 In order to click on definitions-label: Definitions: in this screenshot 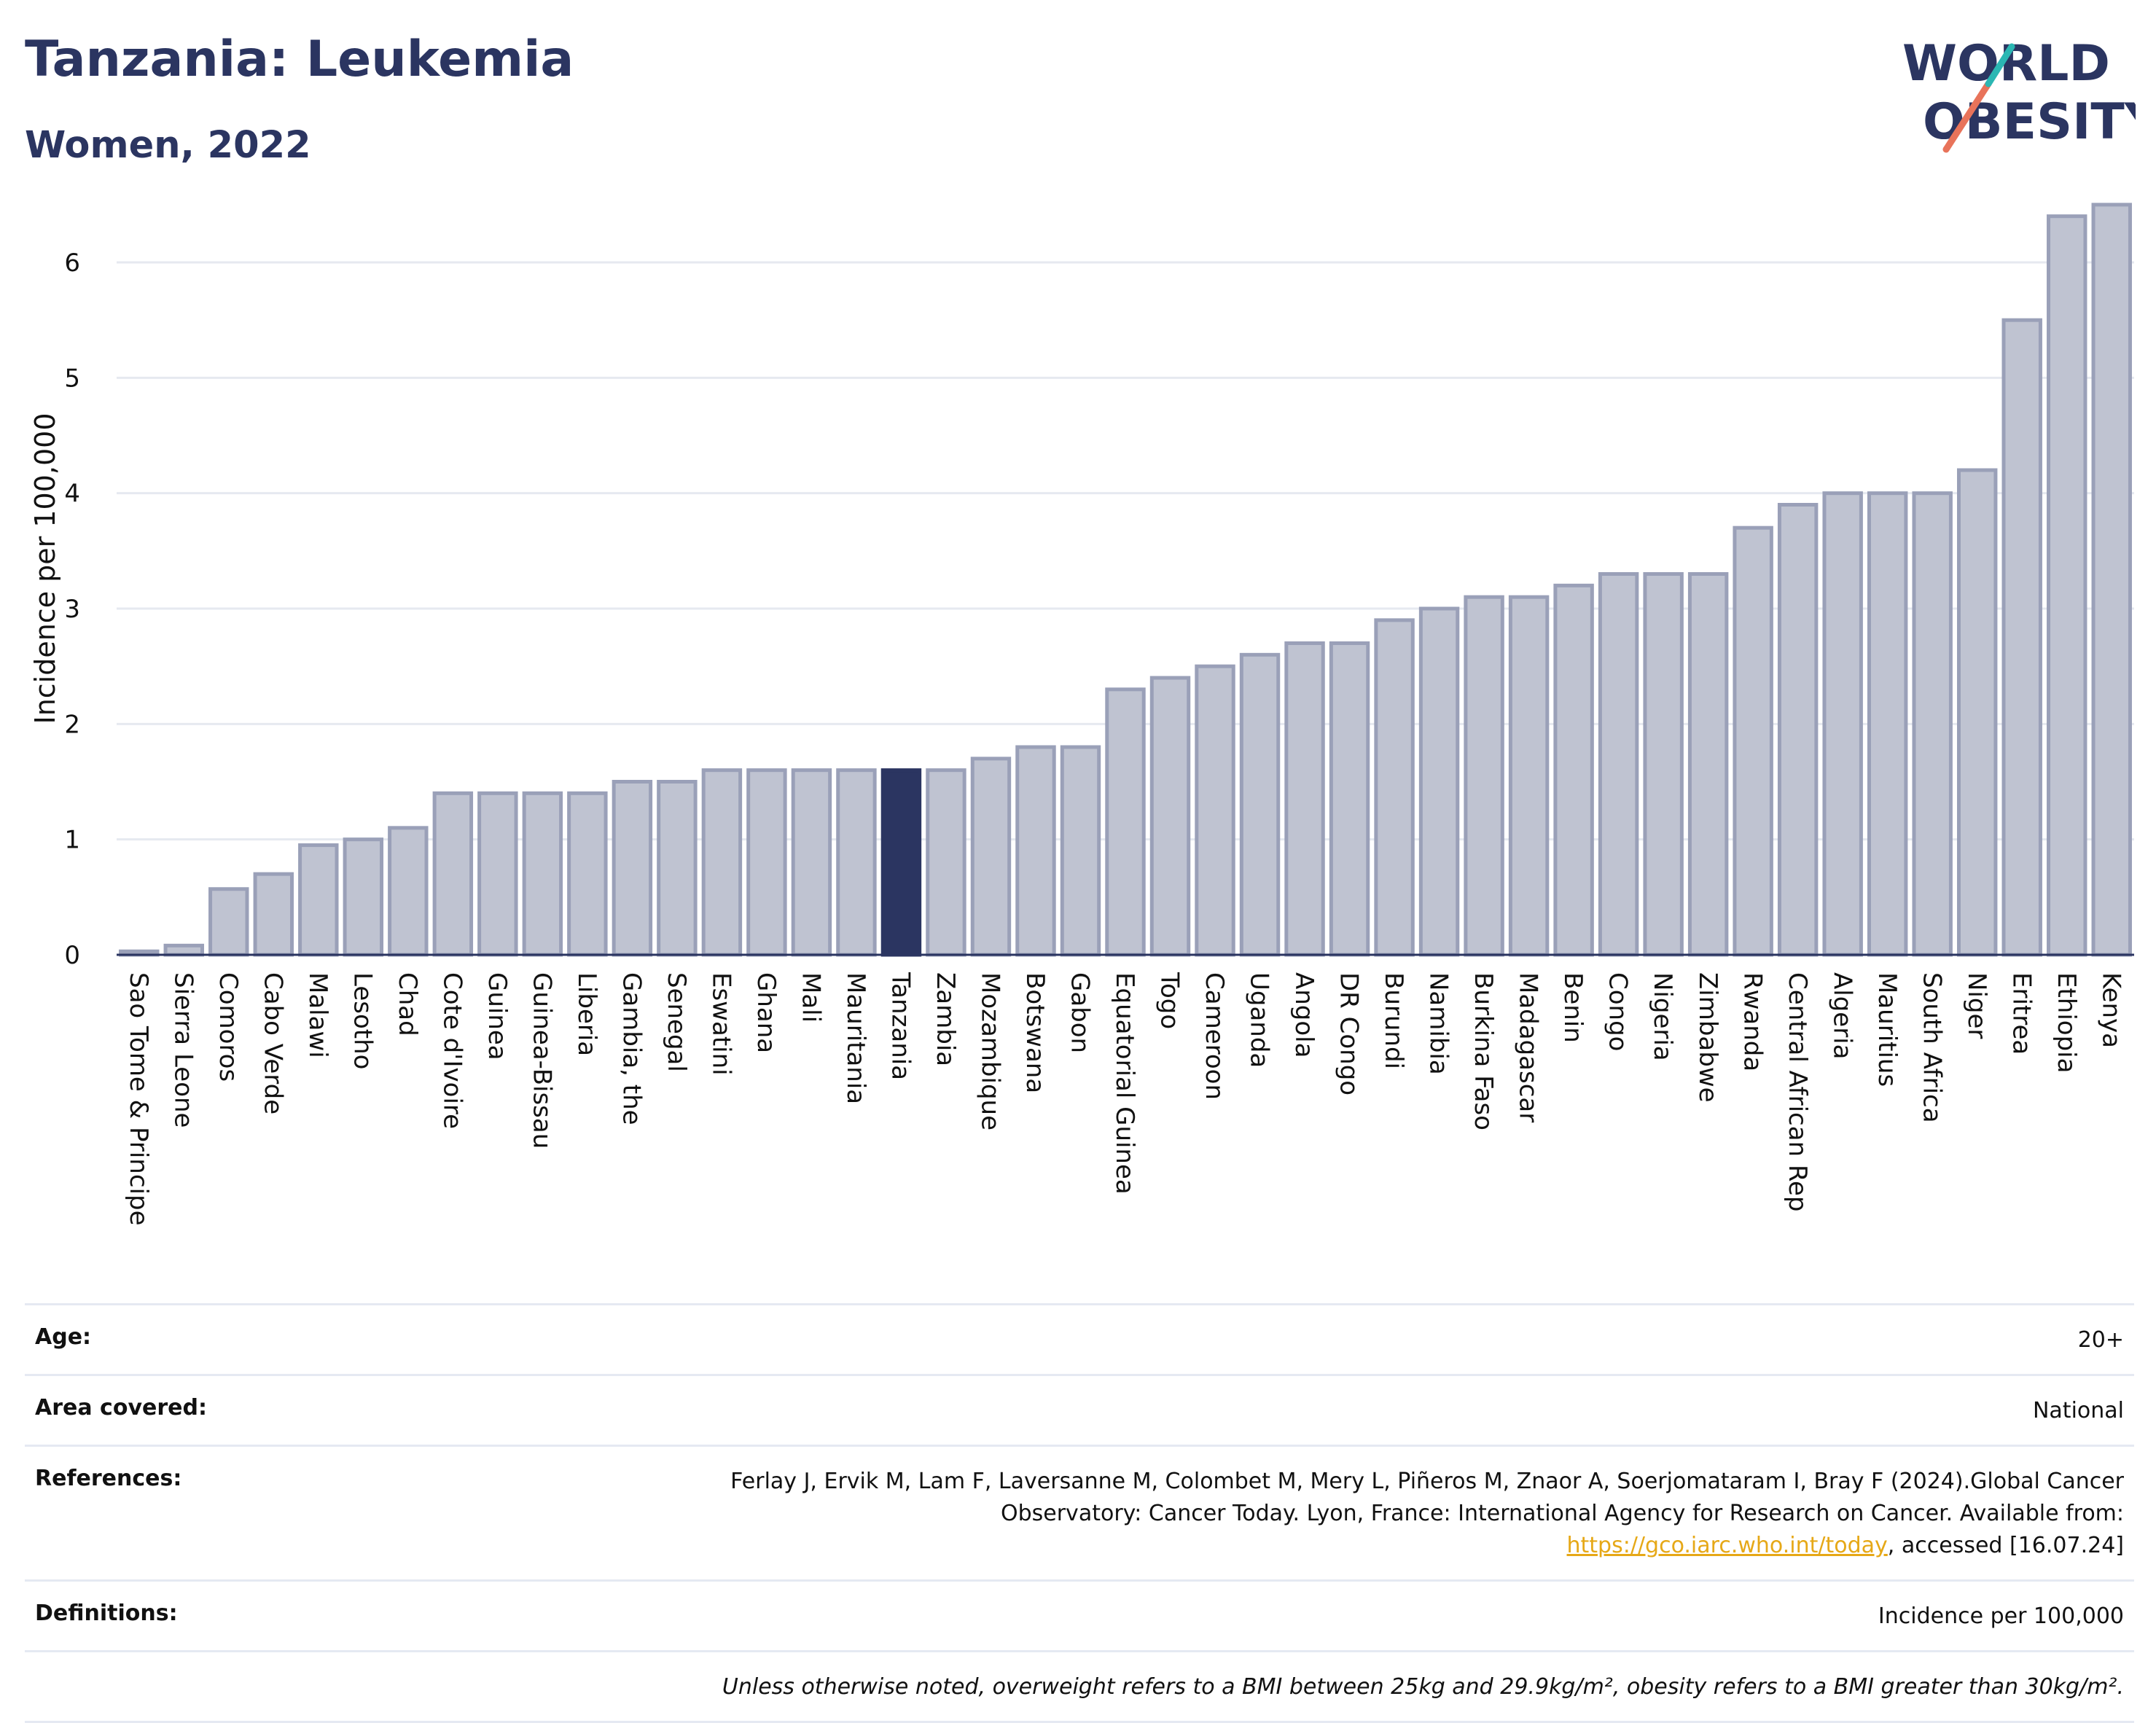, I will do `click(106, 1613)`.